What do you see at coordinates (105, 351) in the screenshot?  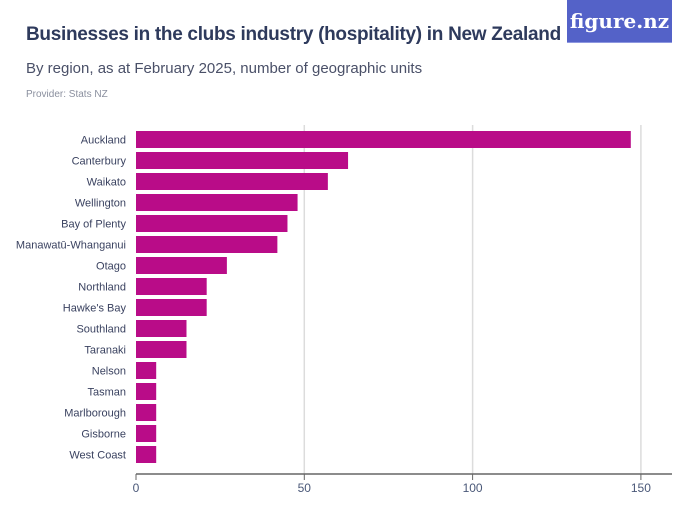 I see `category-label: Taranaki` at bounding box center [105, 351].